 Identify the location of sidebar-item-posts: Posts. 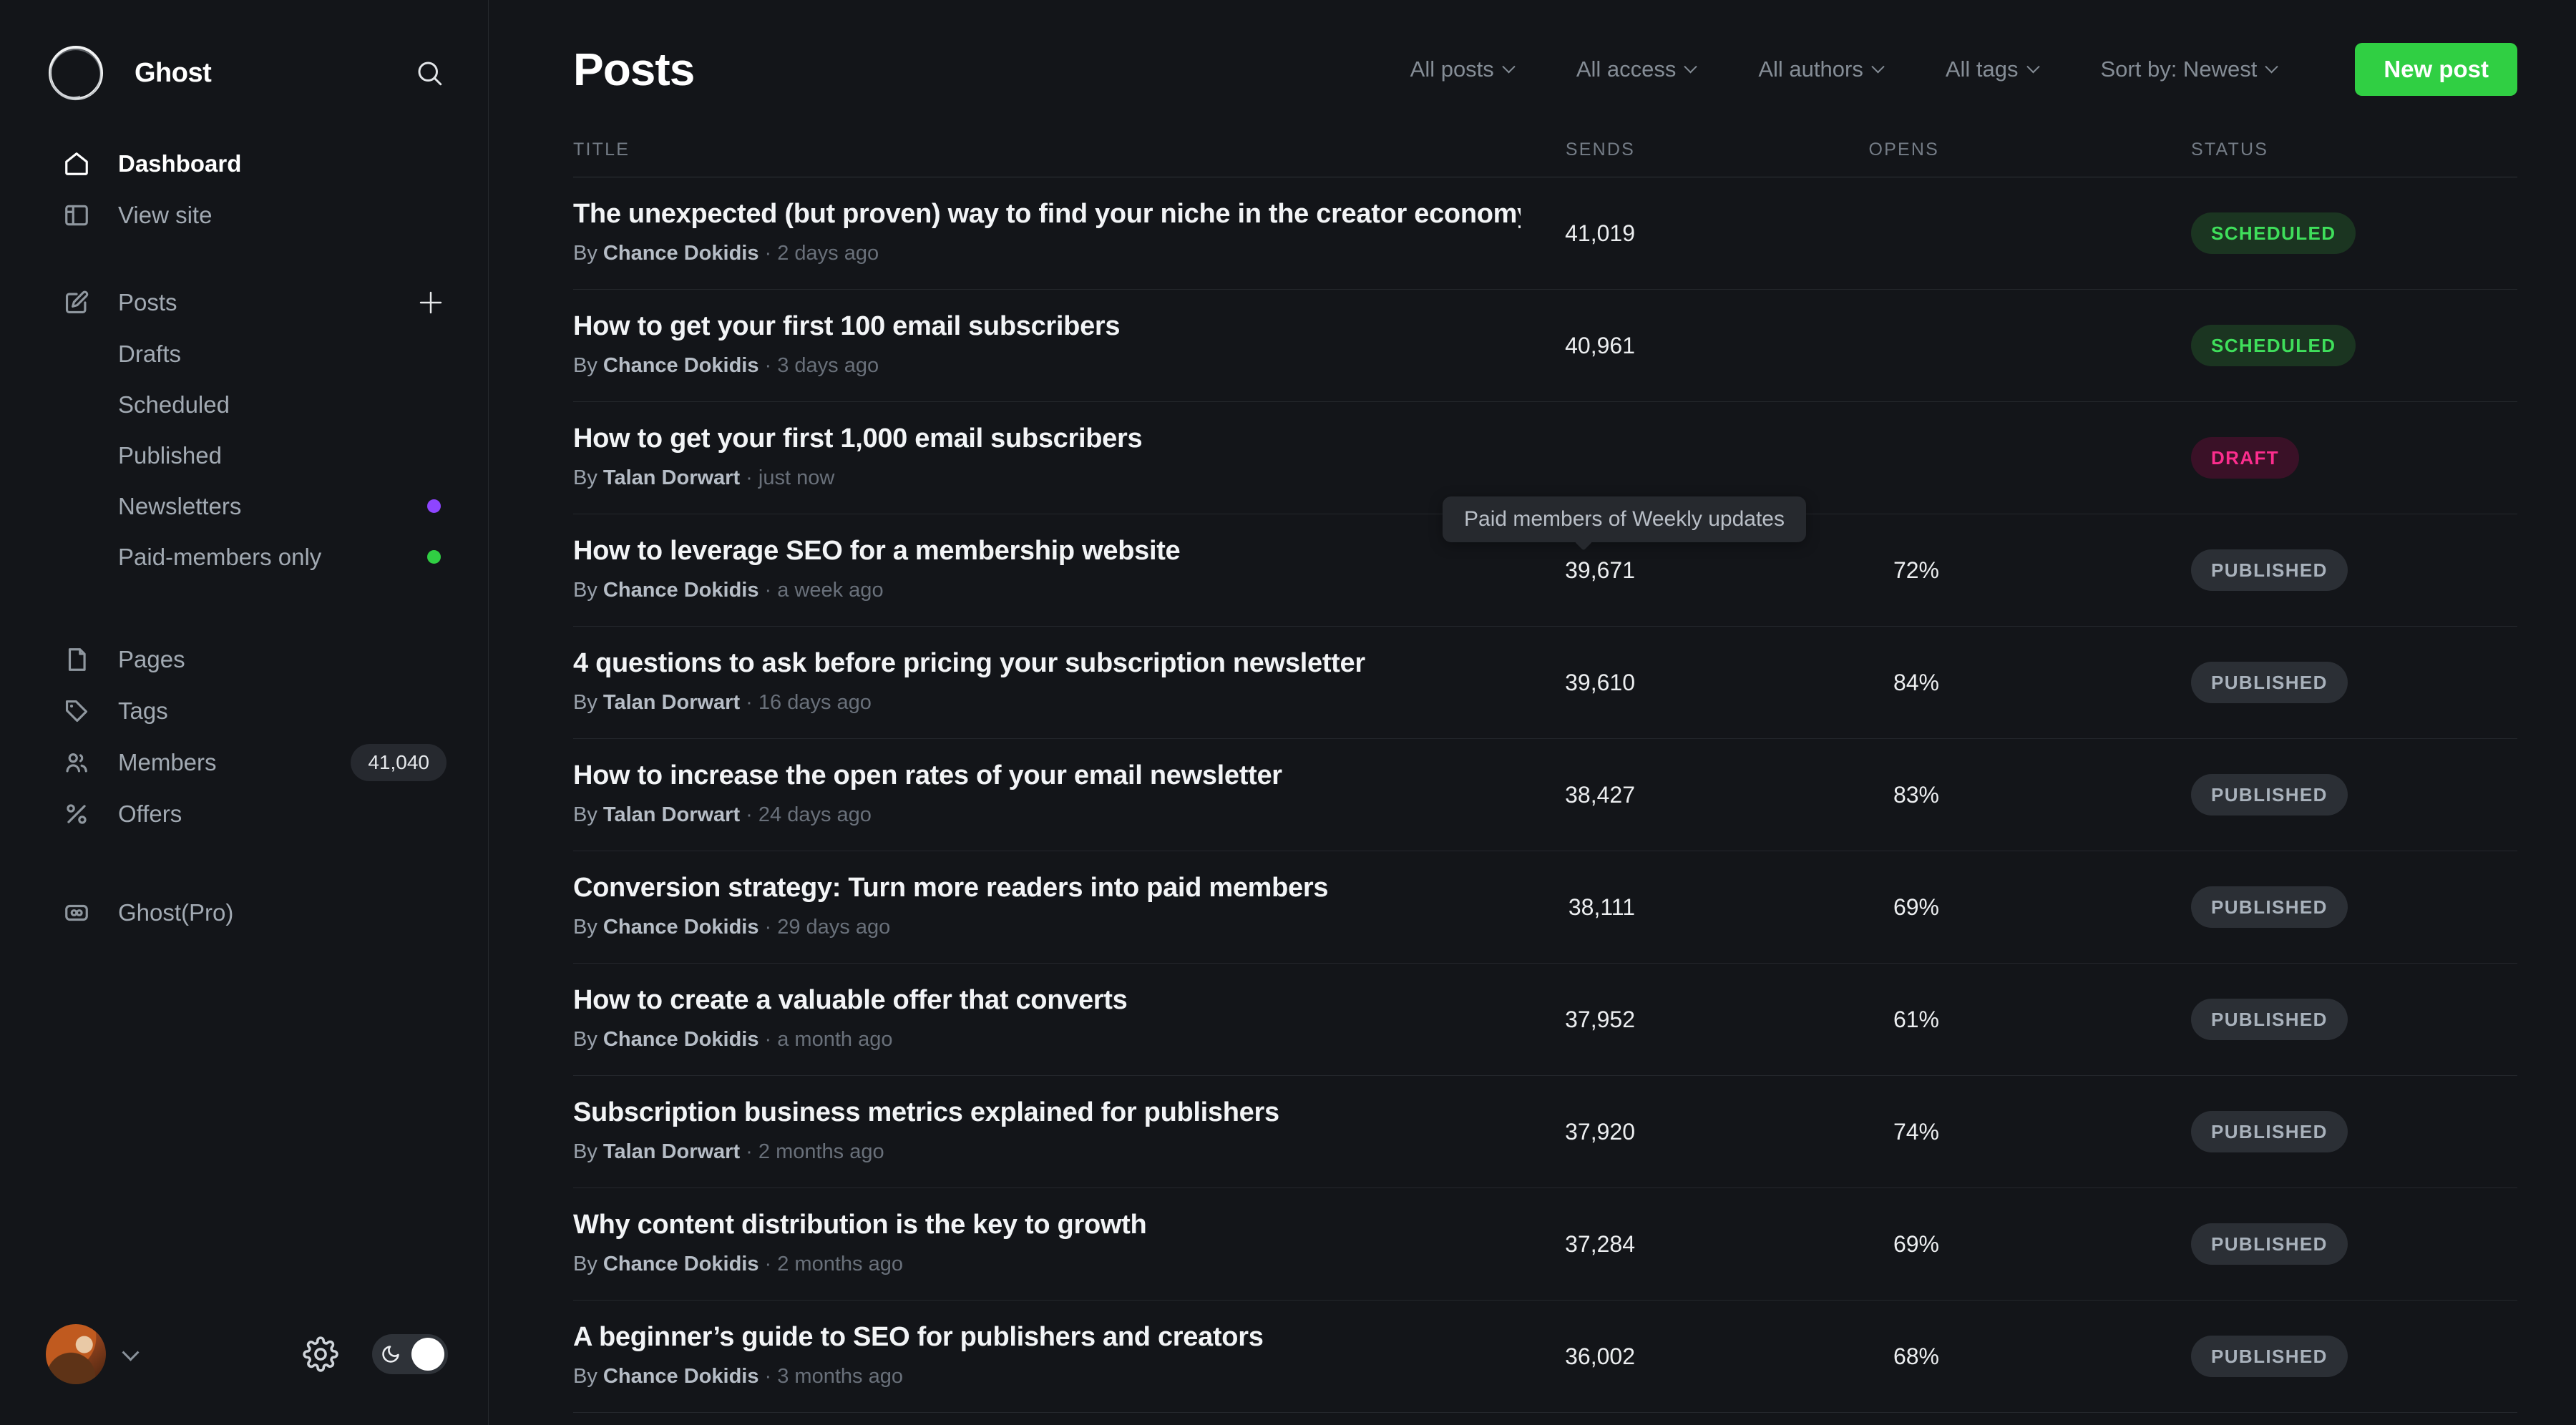
(244, 302).